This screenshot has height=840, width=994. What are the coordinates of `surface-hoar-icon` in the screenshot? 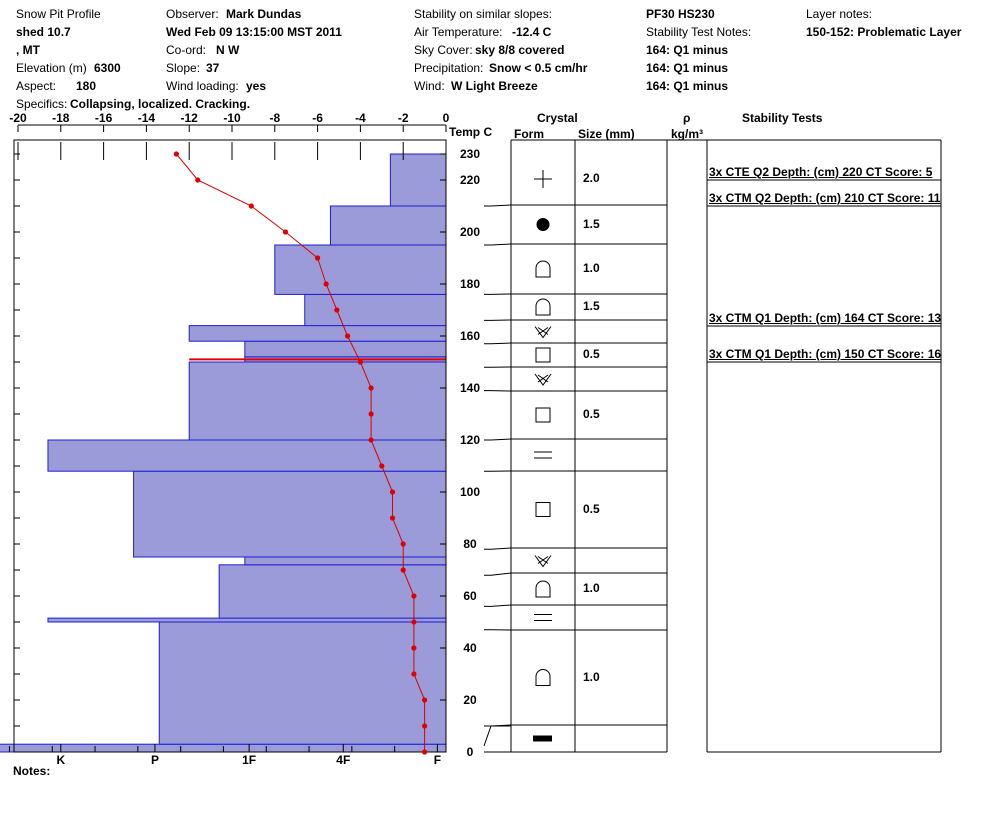 It's located at (543, 332).